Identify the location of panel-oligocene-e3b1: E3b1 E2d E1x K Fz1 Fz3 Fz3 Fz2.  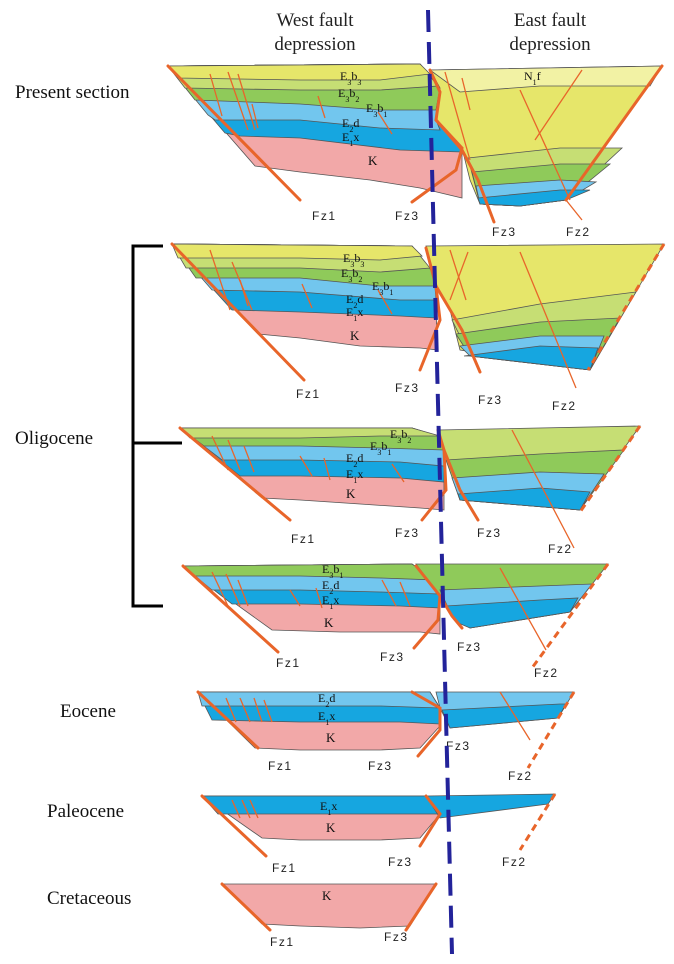
(395, 621).